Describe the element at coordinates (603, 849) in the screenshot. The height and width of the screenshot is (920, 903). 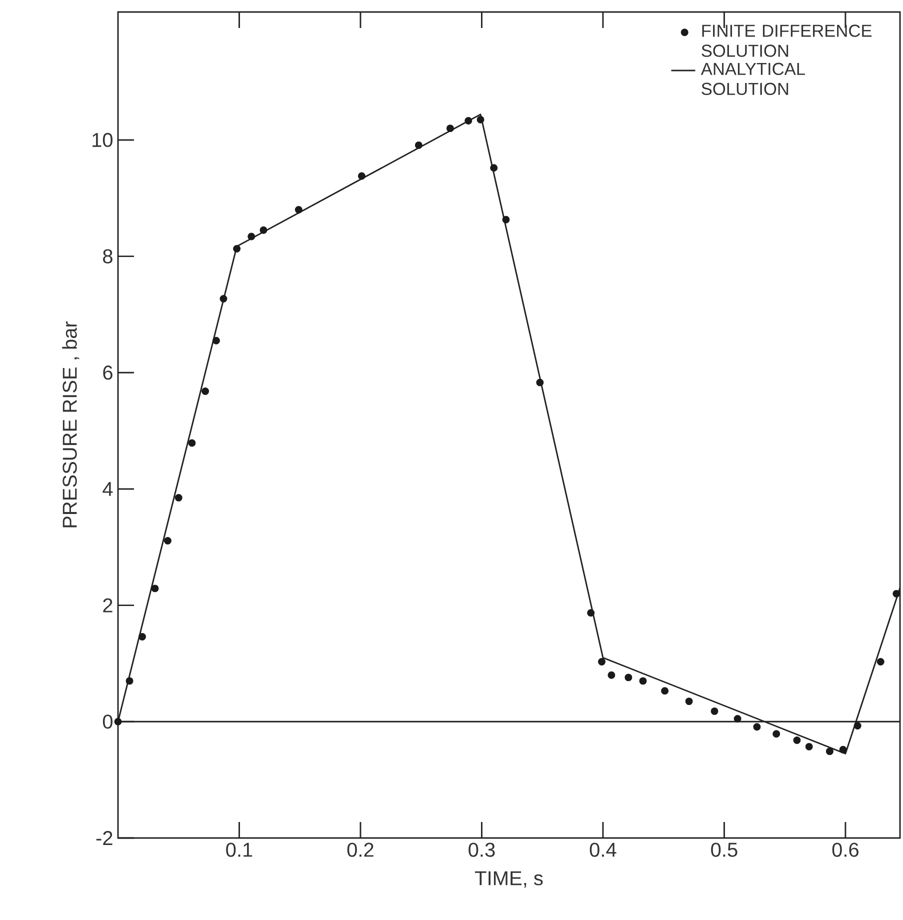
I see `x-tick-label: 0.4` at that location.